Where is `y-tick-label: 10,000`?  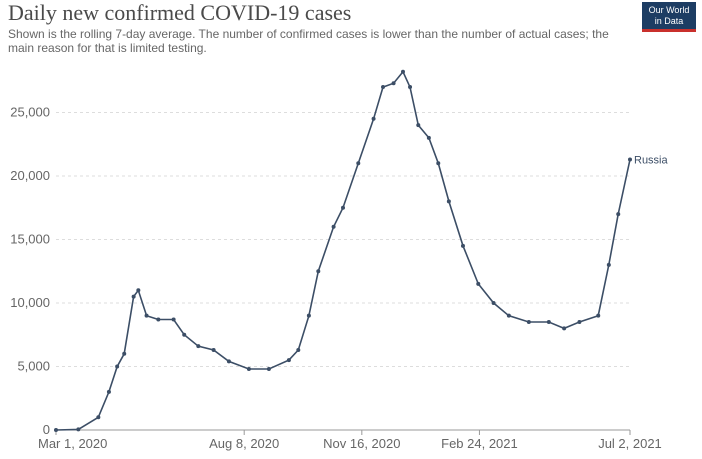
y-tick-label: 10,000 is located at coordinates (30, 302).